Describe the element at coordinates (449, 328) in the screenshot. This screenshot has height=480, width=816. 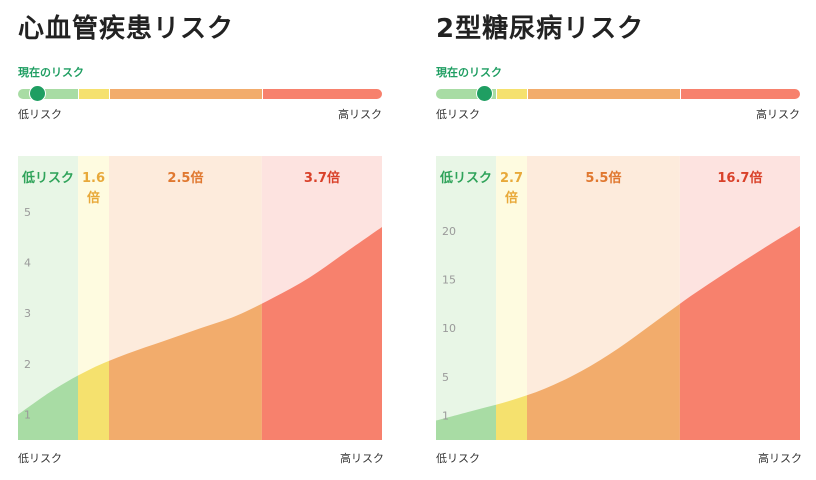
I see `y-tick-label: 10` at that location.